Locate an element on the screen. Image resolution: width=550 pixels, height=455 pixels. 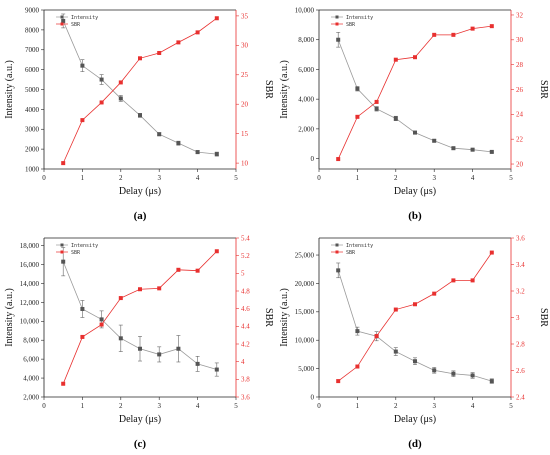
y-right-tick-label: 2.8 is located at coordinates (520, 344).